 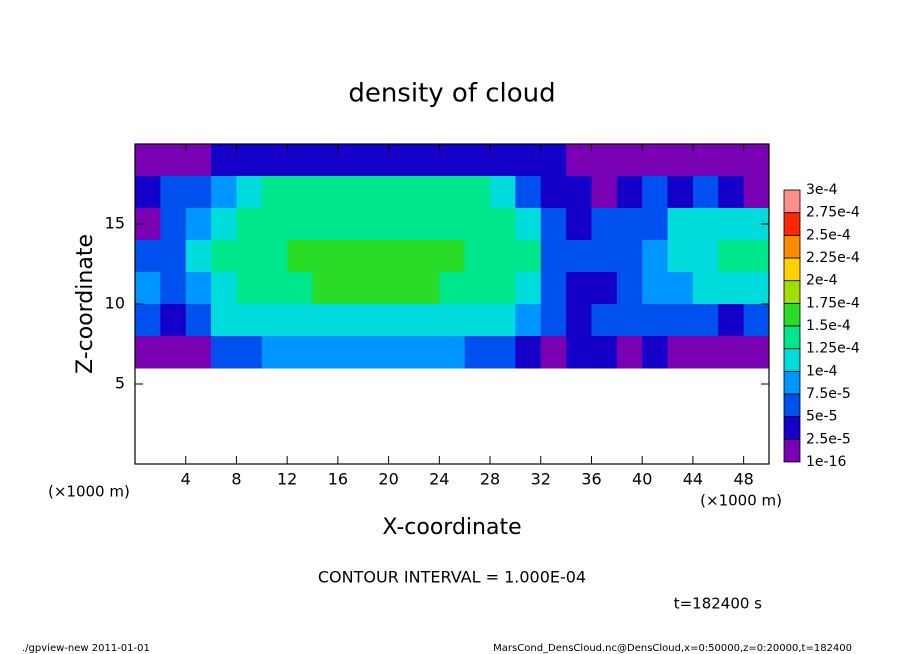 I want to click on colorbar-label: 2.75e-4, so click(x=833, y=213).